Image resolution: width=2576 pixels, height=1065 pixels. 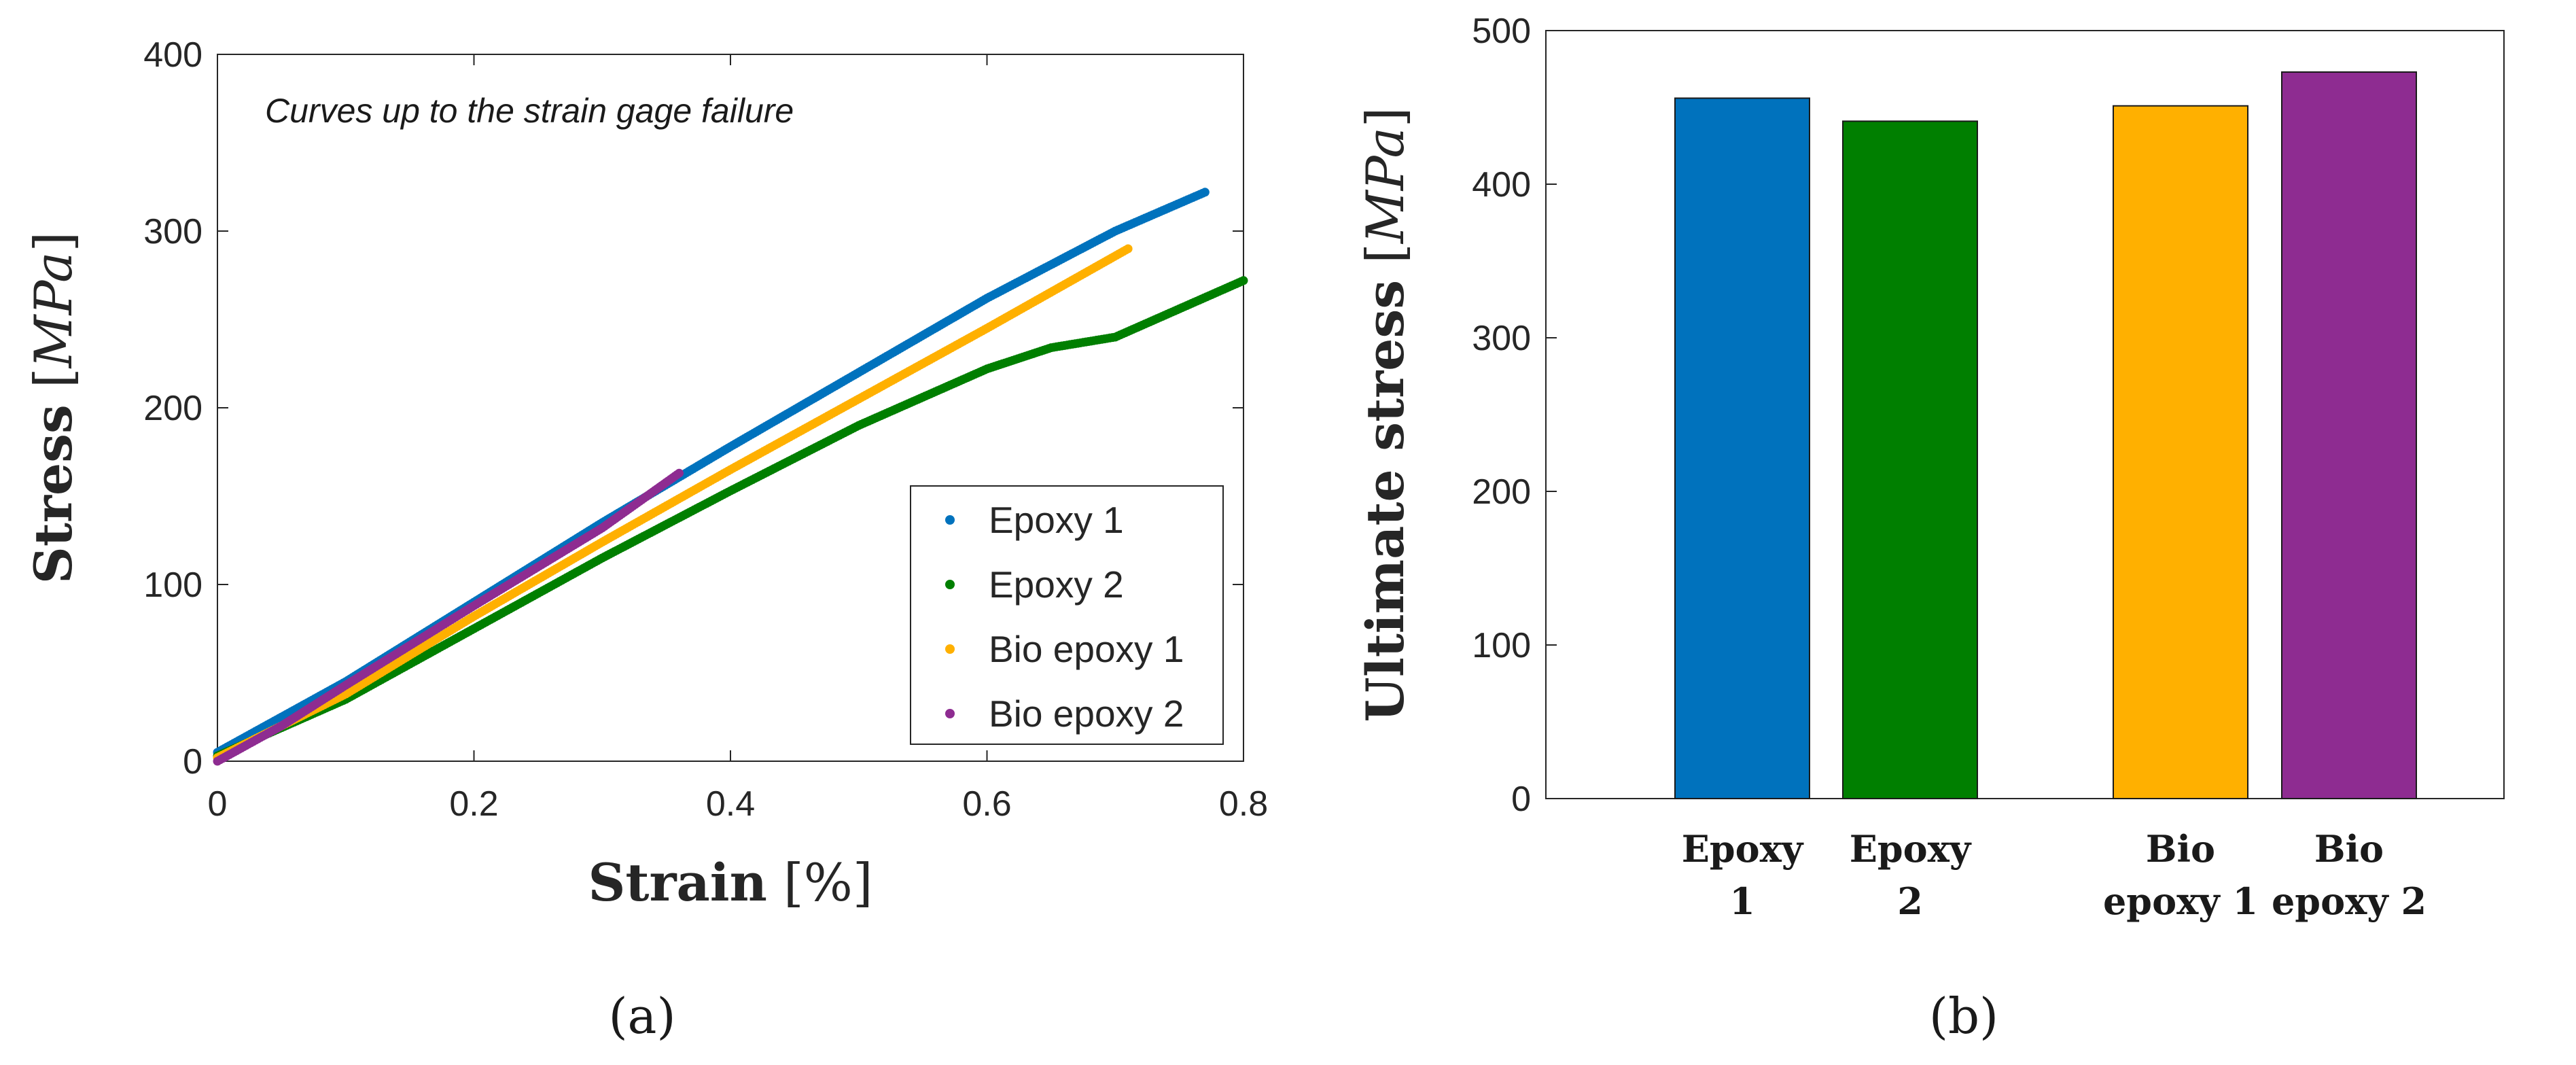 I want to click on legend-label: Epoxy 2, so click(x=1056, y=584).